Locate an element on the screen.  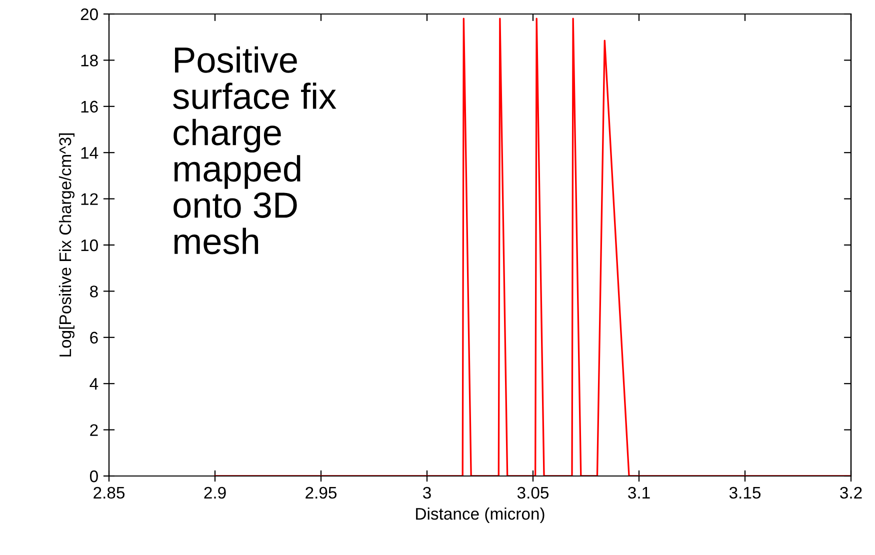
x-axis-title: Distance (micron) is located at coordinates (480, 516).